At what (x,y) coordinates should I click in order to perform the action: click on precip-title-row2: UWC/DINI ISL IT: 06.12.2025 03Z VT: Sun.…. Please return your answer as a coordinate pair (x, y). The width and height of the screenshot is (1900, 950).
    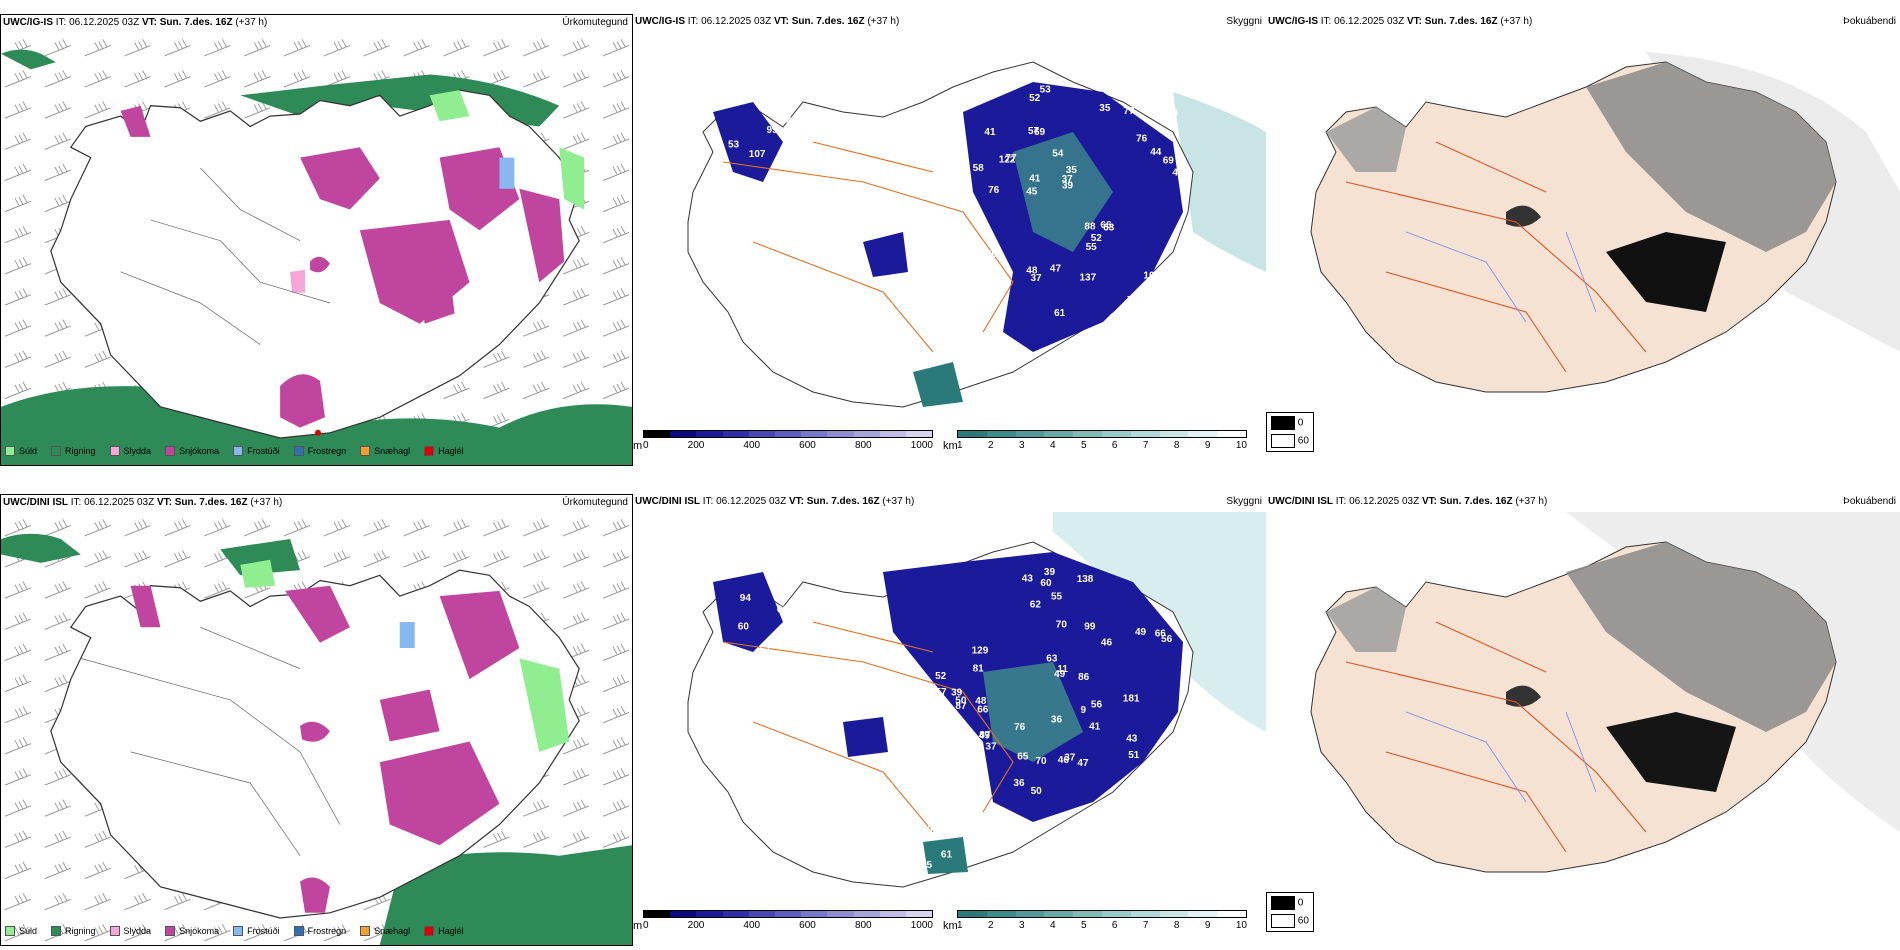
    Looking at the image, I should click on (143, 502).